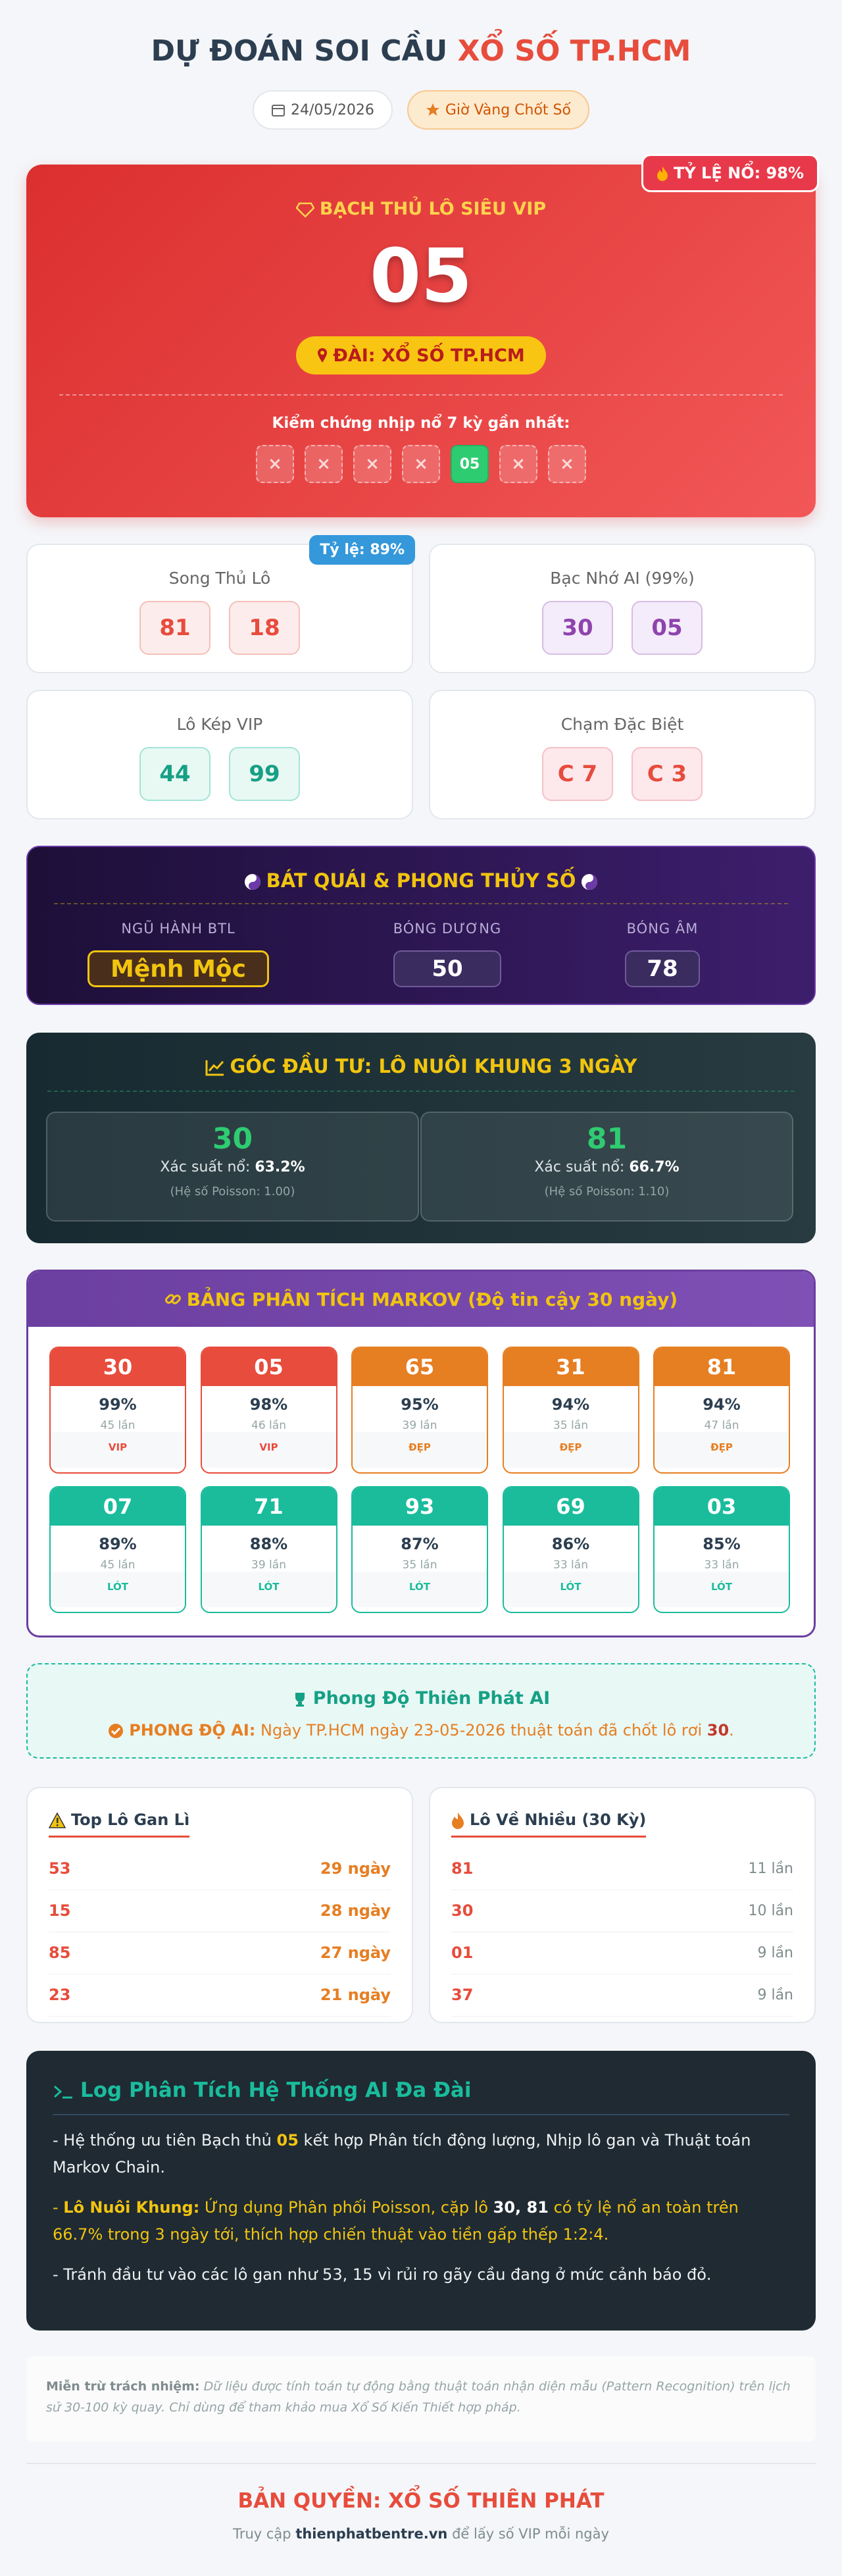 The image size is (842, 2576). What do you see at coordinates (268, 1404) in the screenshot?
I see `markov-percent: 98%` at bounding box center [268, 1404].